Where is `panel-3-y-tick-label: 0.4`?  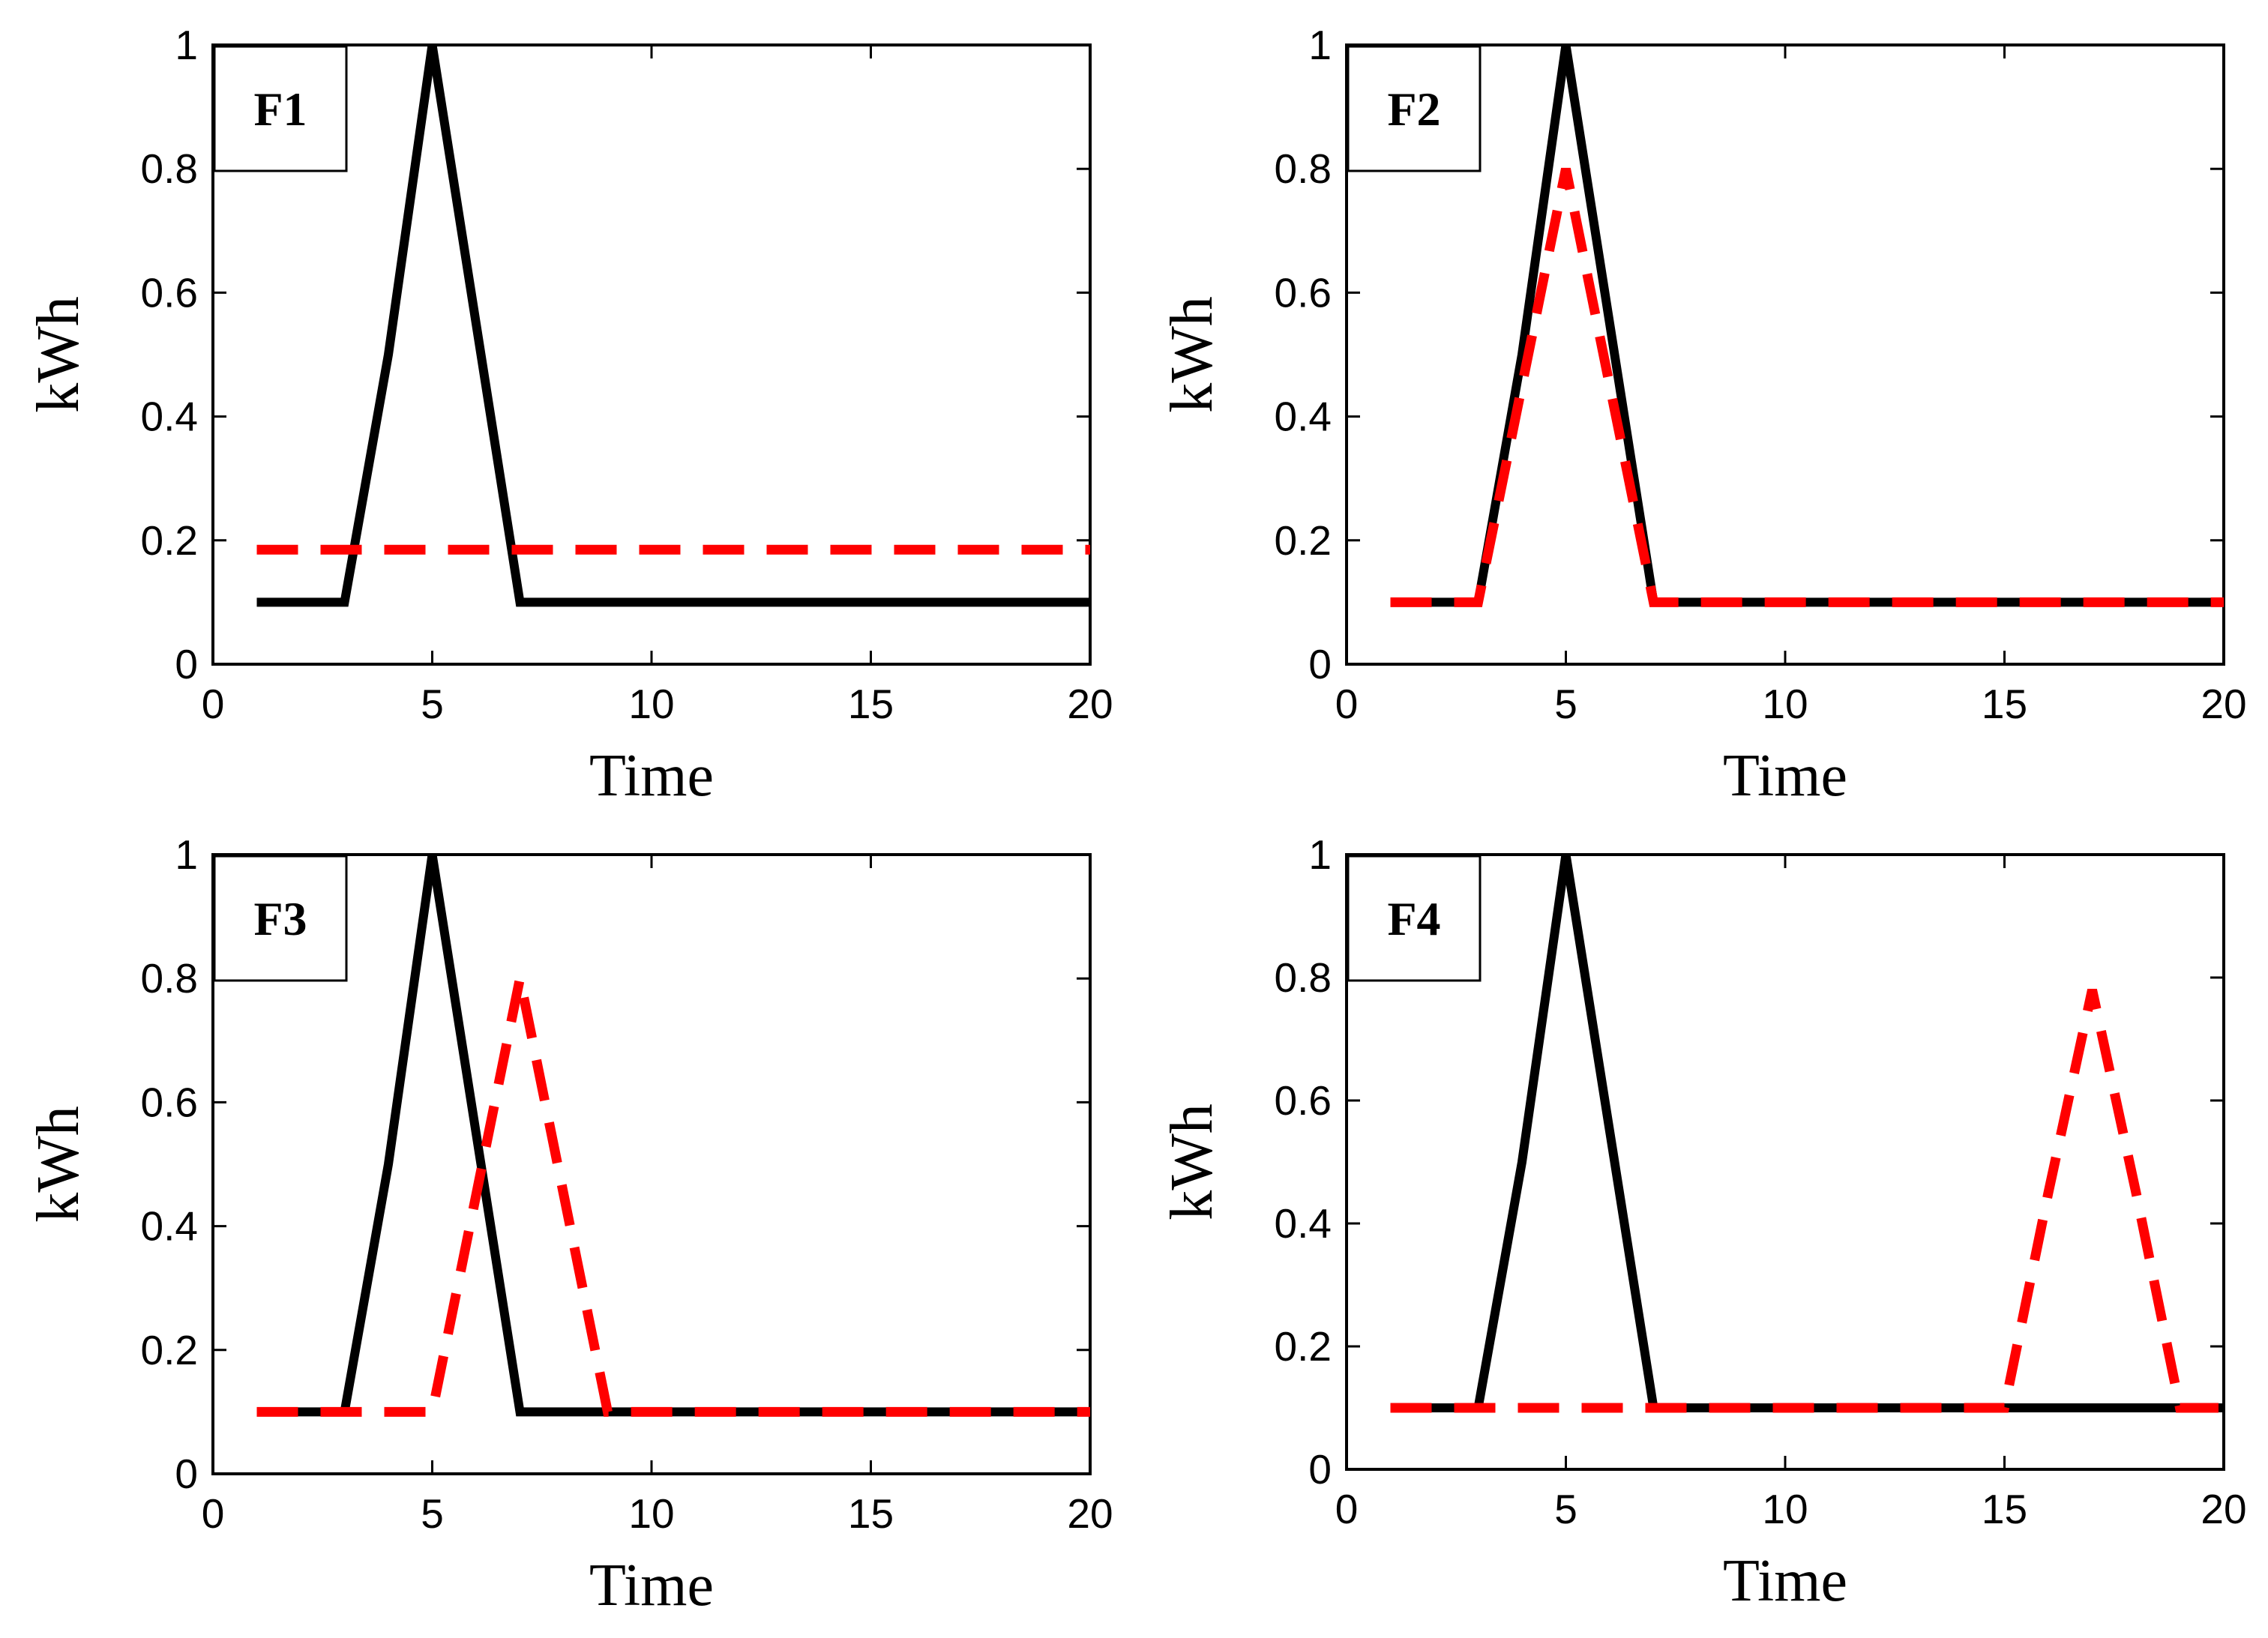 panel-3-y-tick-label: 0.4 is located at coordinates (169, 1226).